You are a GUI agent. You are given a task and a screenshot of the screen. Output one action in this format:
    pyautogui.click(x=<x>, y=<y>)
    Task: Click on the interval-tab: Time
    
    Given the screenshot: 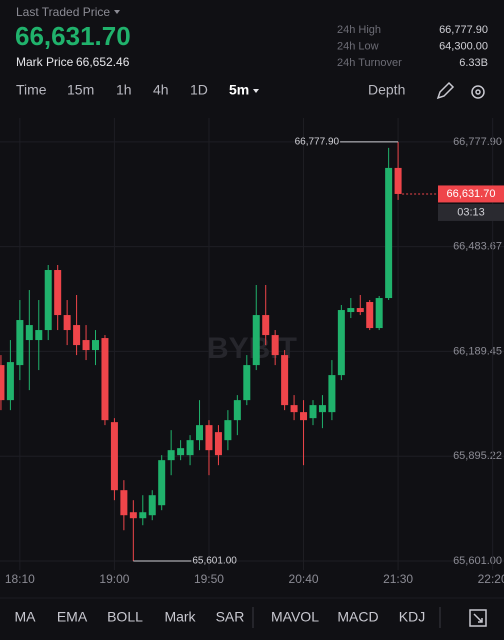 What is the action you would take?
    pyautogui.click(x=31, y=90)
    